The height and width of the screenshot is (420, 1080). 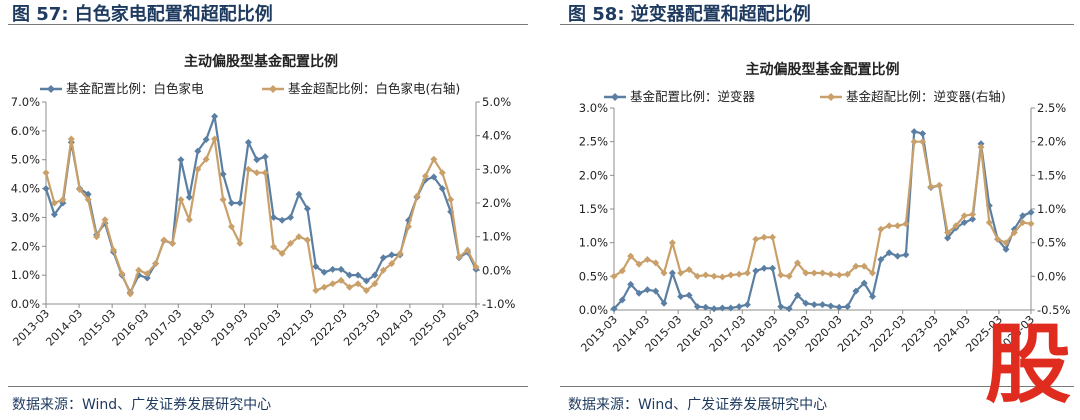 I want to click on left-ytick-label-right: 2.0%, so click(x=496, y=203).